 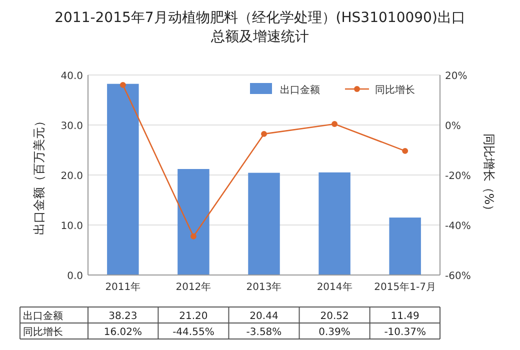 What do you see at coordinates (334, 316) in the screenshot?
I see `data-label: 20.52` at bounding box center [334, 316].